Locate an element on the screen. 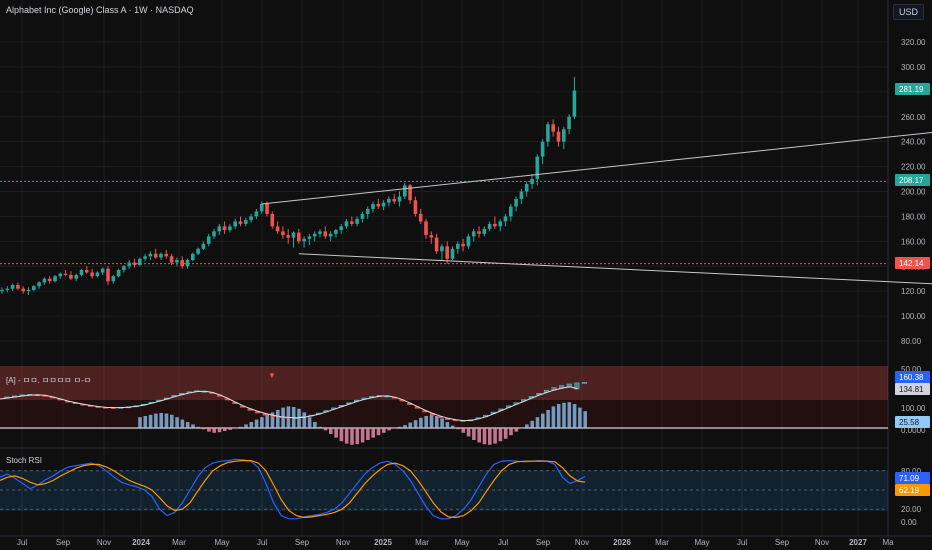  macd-indicator-label: [A] - ㅁㅁ. ㅁㅁㅁㅁ ㅁ-ㅁ is located at coordinates (49, 380).